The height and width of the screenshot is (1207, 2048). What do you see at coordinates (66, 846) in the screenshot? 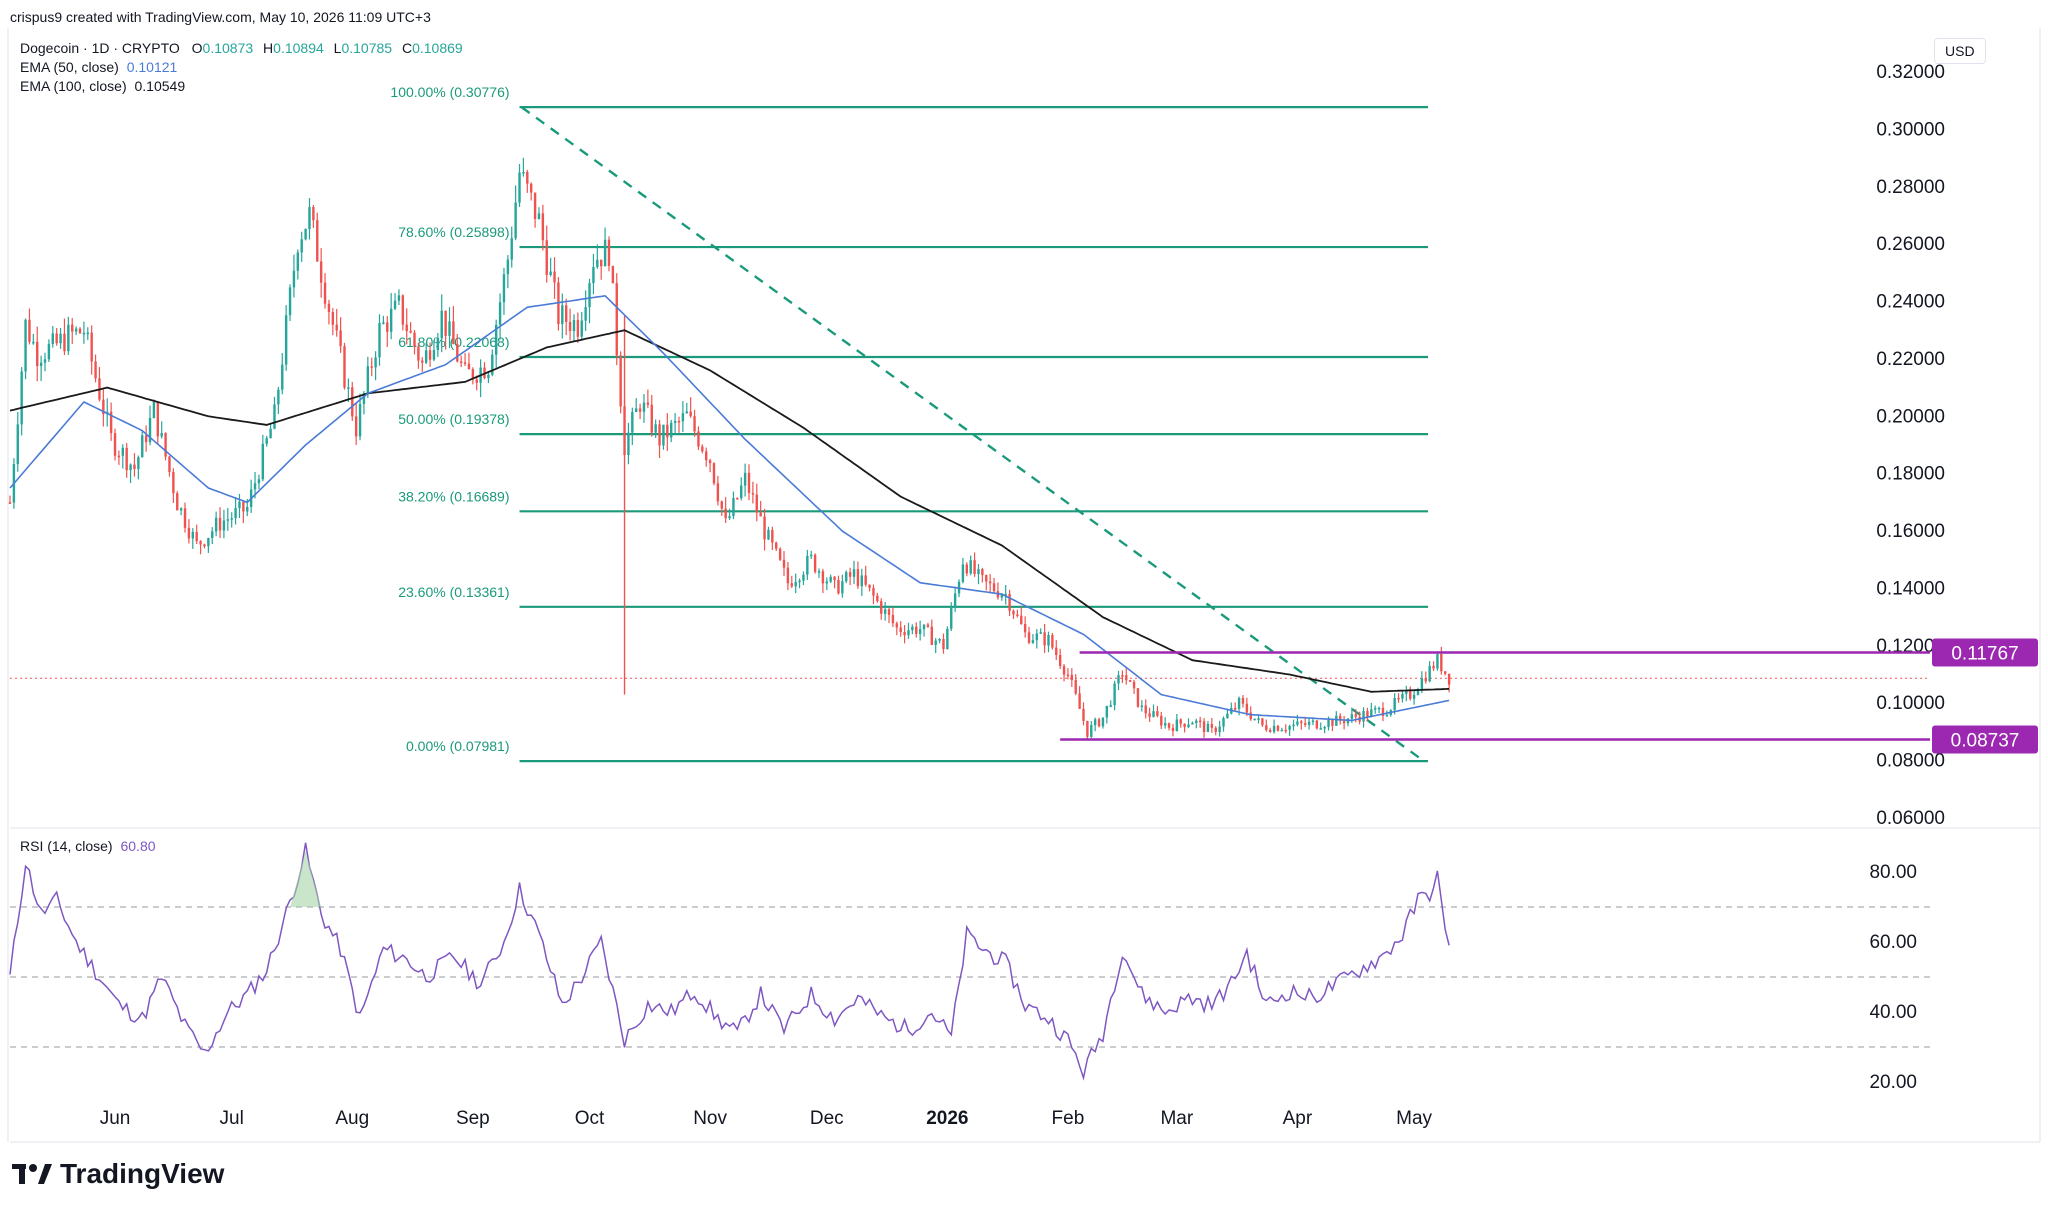
I see `rsi-label: RSI (14, close)` at bounding box center [66, 846].